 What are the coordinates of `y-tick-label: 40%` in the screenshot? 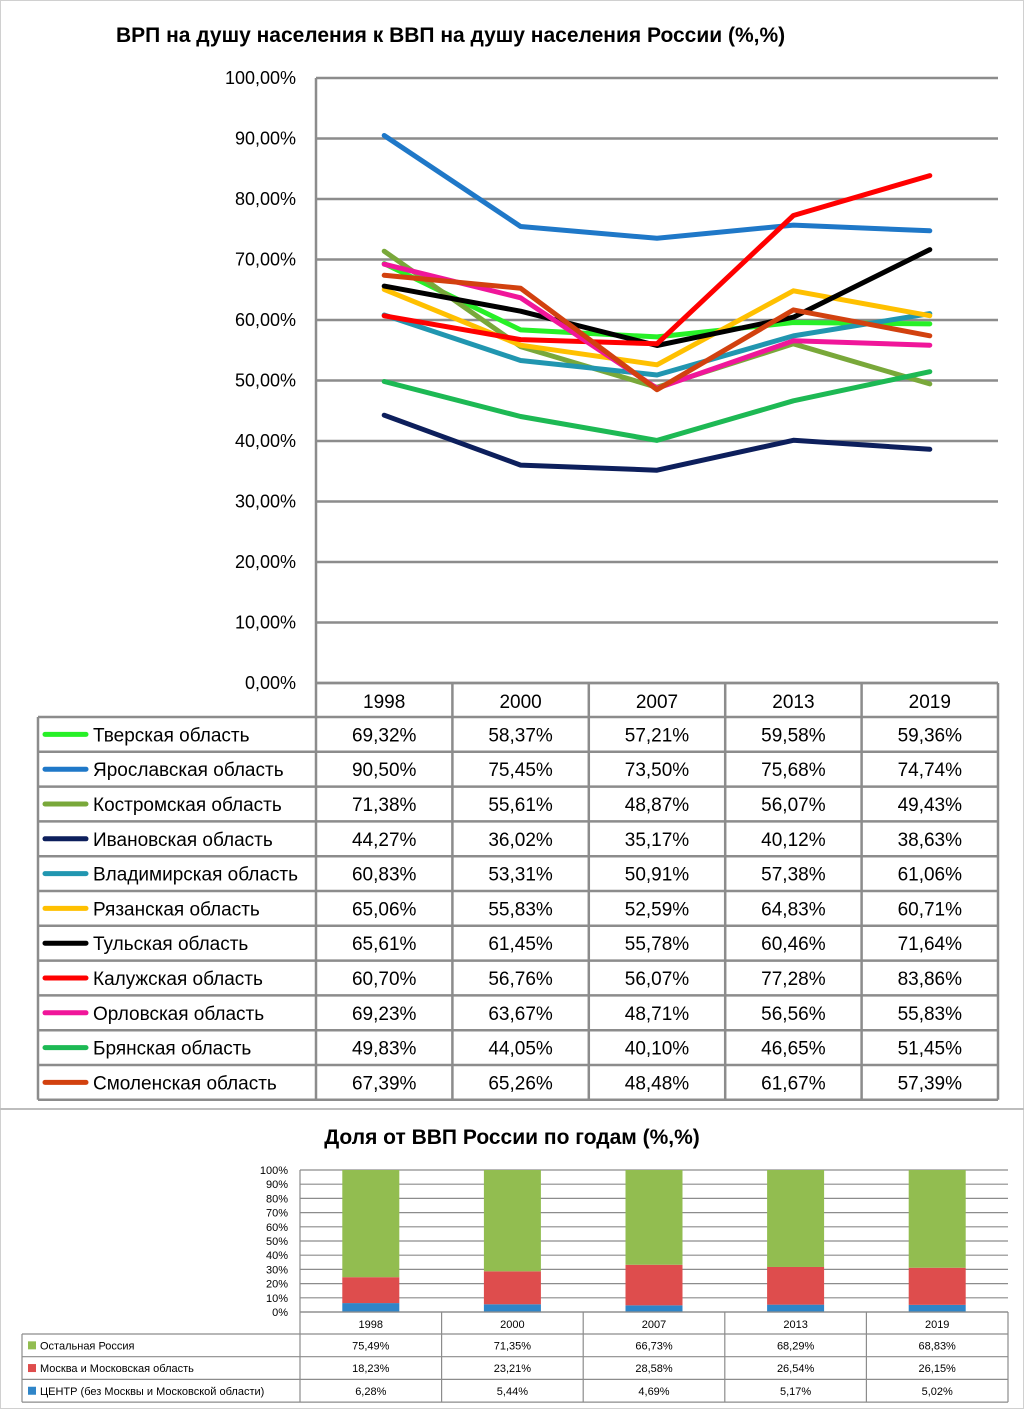 It's located at (277, 1256).